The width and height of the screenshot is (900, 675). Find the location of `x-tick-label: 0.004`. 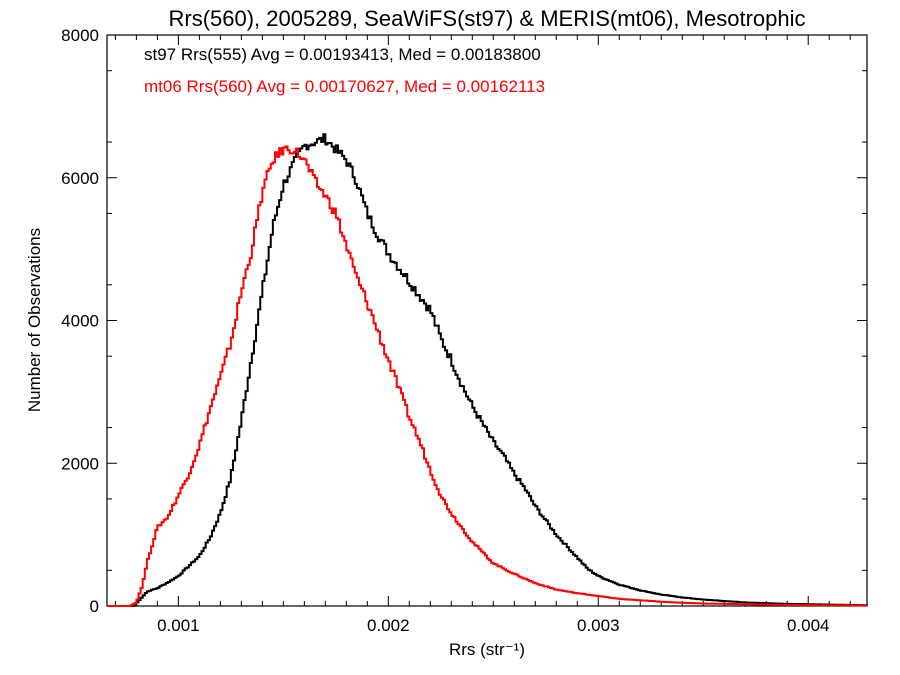

x-tick-label: 0.004 is located at coordinates (808, 625).